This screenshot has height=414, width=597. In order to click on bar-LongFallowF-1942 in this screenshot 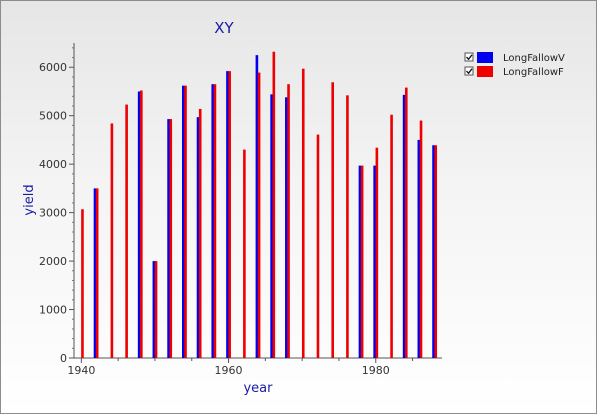, I will do `click(97, 273)`.